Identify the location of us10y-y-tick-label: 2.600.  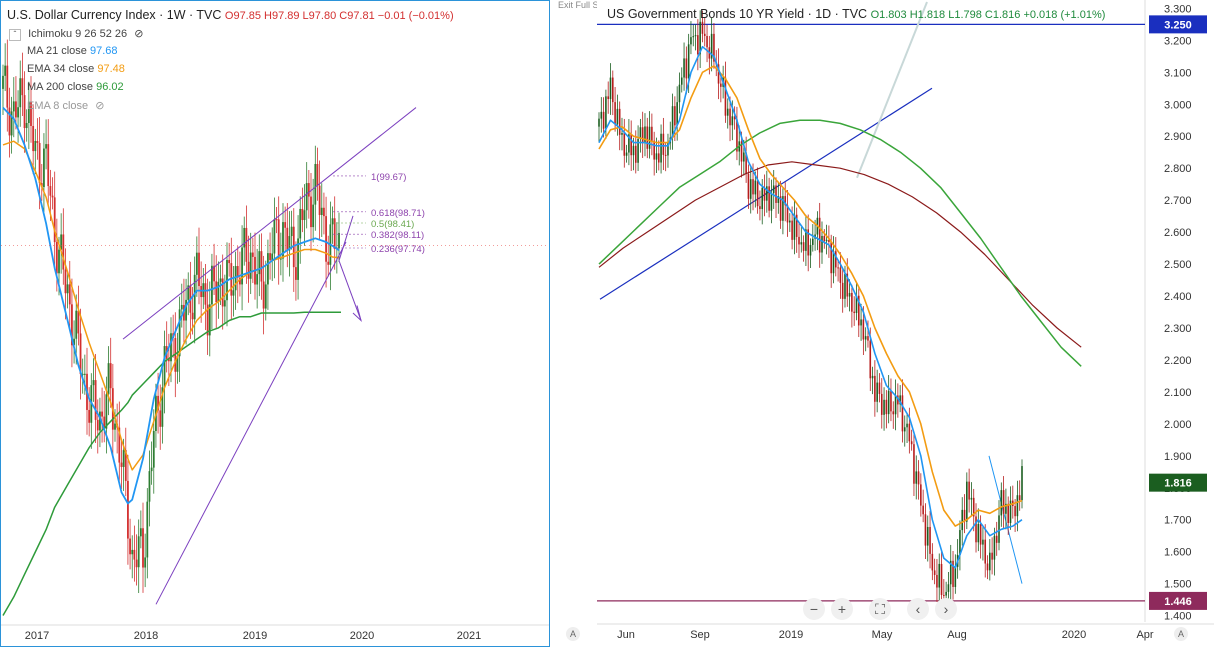
(1178, 233).